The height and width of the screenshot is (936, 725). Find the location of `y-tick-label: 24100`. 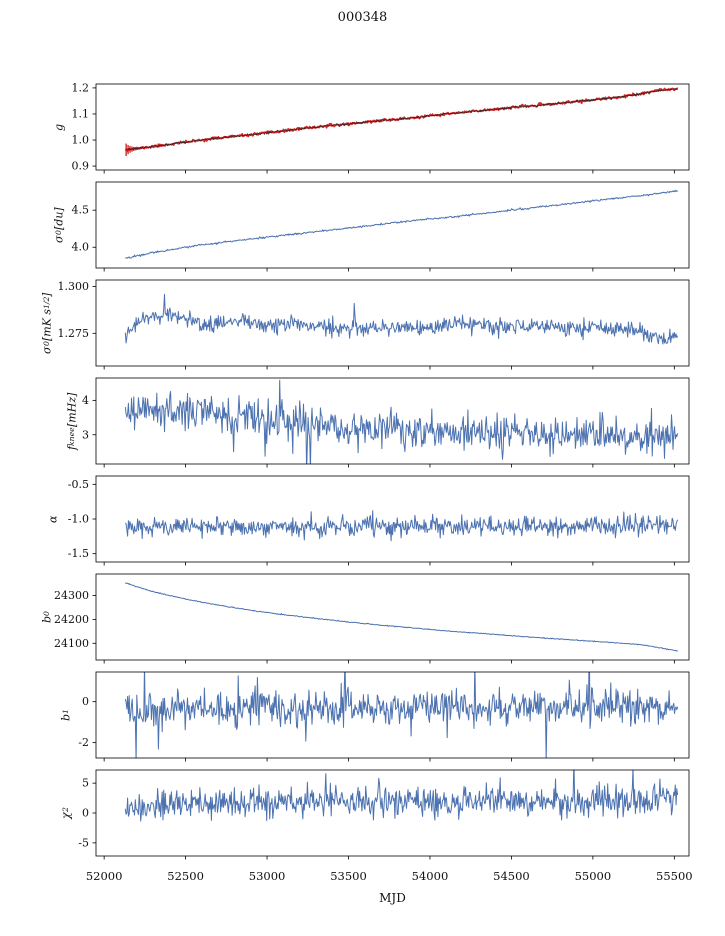

y-tick-label: 24100 is located at coordinates (71, 643).